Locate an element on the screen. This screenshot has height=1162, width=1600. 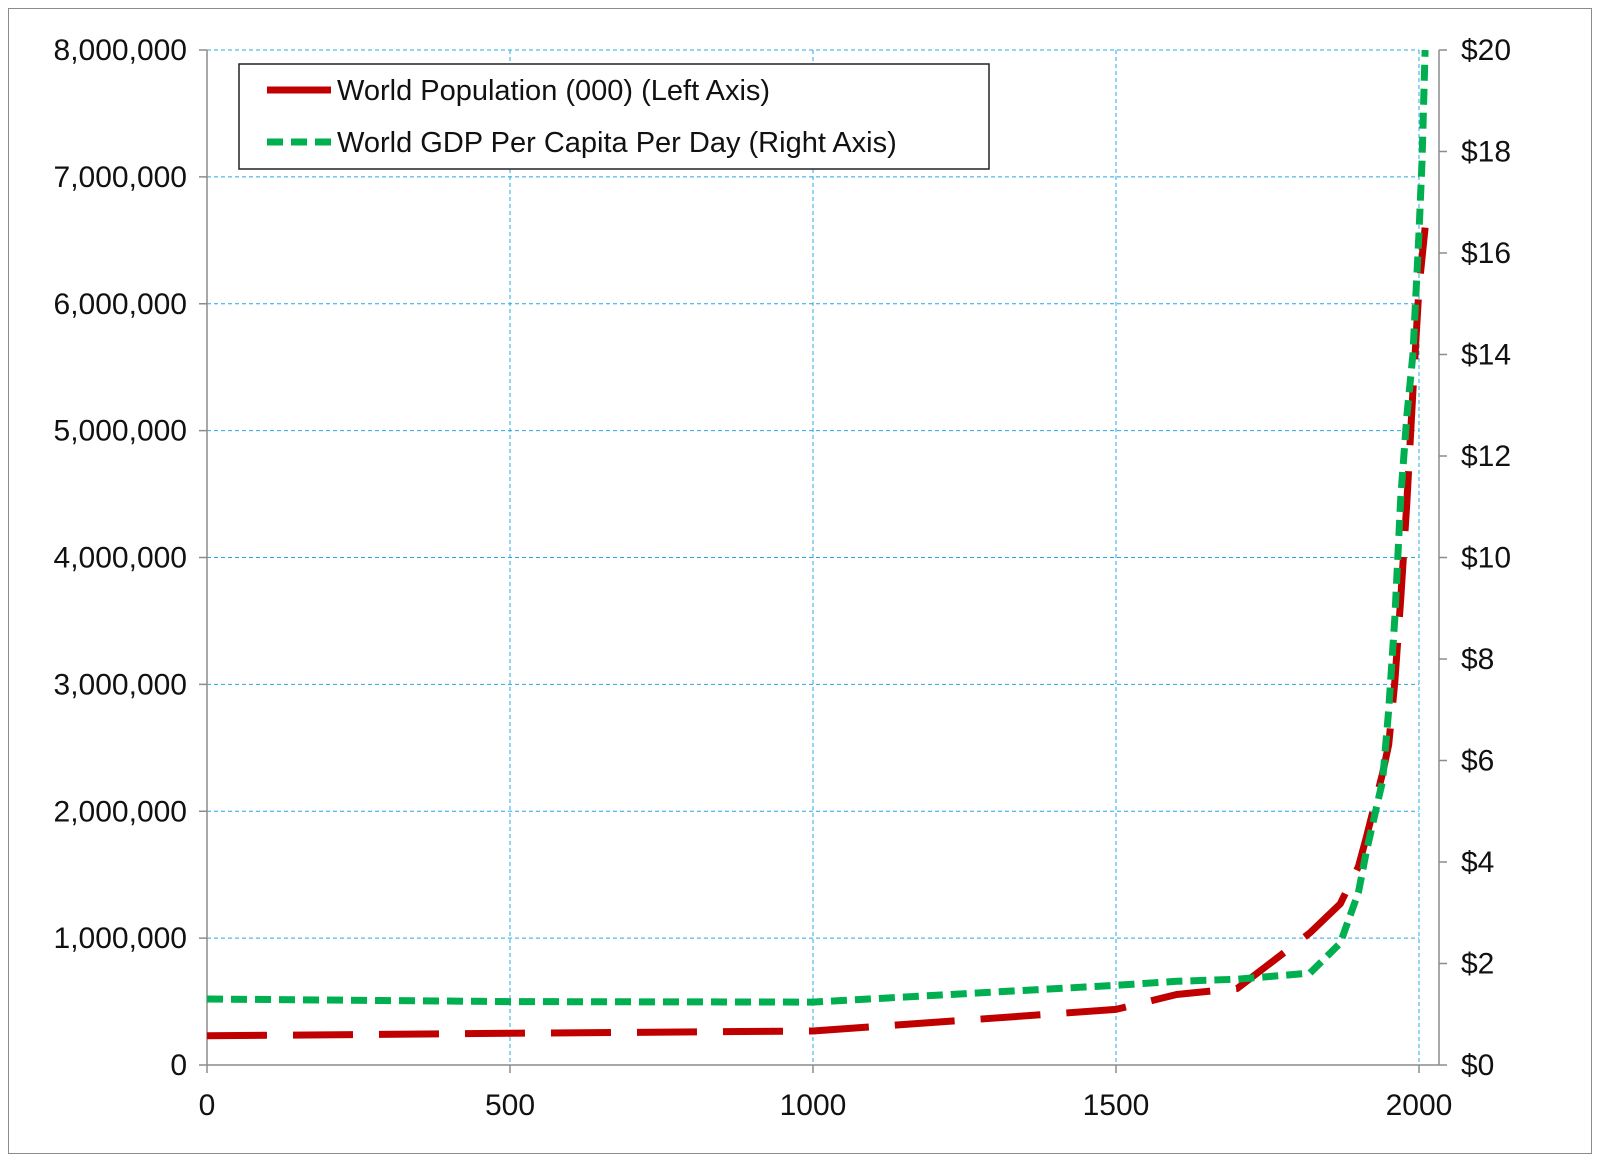
y2-tick-label: $16 is located at coordinates (1486, 253).